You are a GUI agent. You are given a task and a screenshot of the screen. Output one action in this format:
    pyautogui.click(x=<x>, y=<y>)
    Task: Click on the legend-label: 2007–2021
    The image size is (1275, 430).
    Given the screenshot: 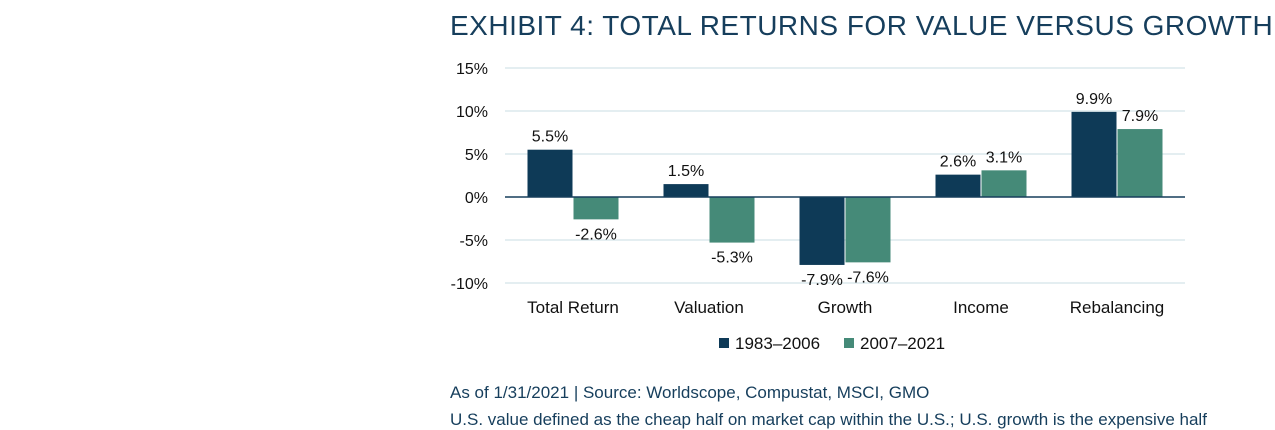 What is the action you would take?
    pyautogui.click(x=902, y=343)
    